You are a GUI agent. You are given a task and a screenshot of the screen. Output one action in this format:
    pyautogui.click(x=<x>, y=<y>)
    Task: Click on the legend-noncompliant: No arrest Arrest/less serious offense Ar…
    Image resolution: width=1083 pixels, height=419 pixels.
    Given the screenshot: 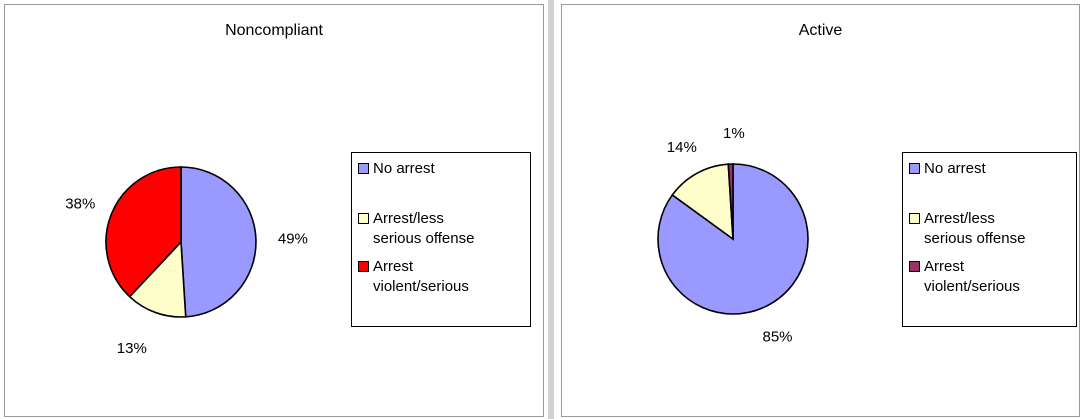 What is the action you would take?
    pyautogui.click(x=441, y=239)
    